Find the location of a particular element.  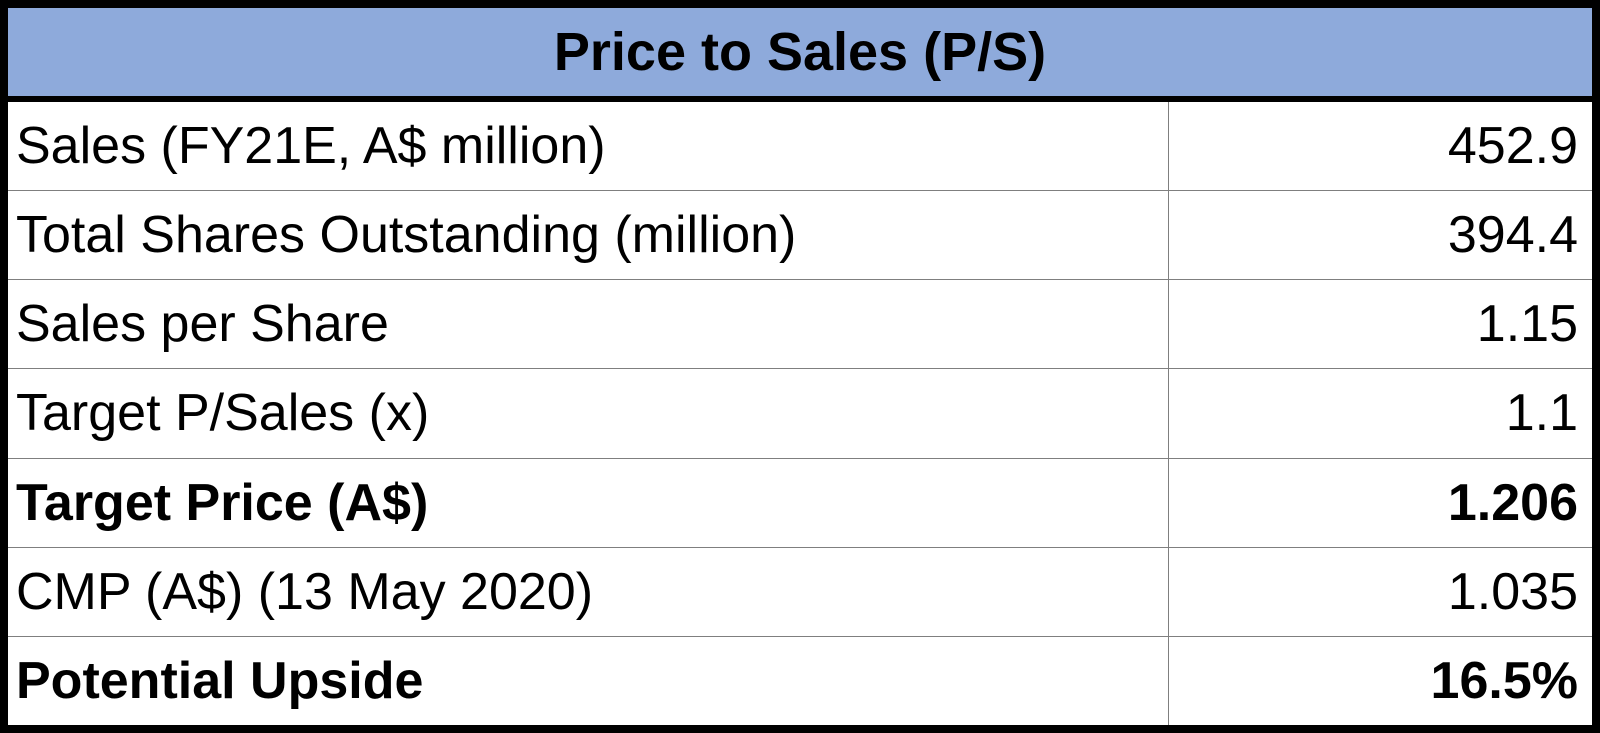

table-row: Target Price (A$) 1.206 is located at coordinates (800, 502).